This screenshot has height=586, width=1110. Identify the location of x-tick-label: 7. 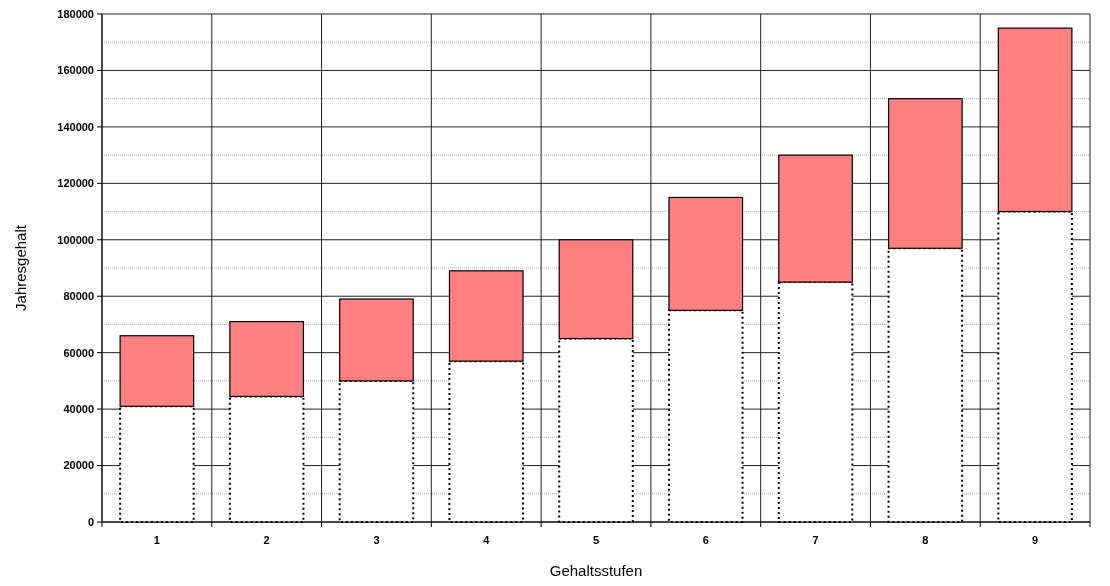
(815, 540).